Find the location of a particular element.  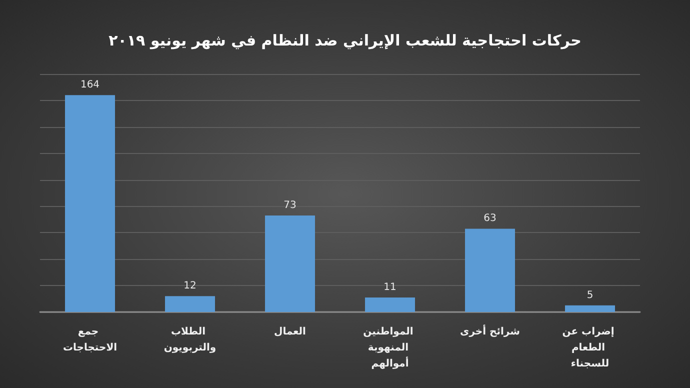

x-tick-label: العمال is located at coordinates (290, 332).